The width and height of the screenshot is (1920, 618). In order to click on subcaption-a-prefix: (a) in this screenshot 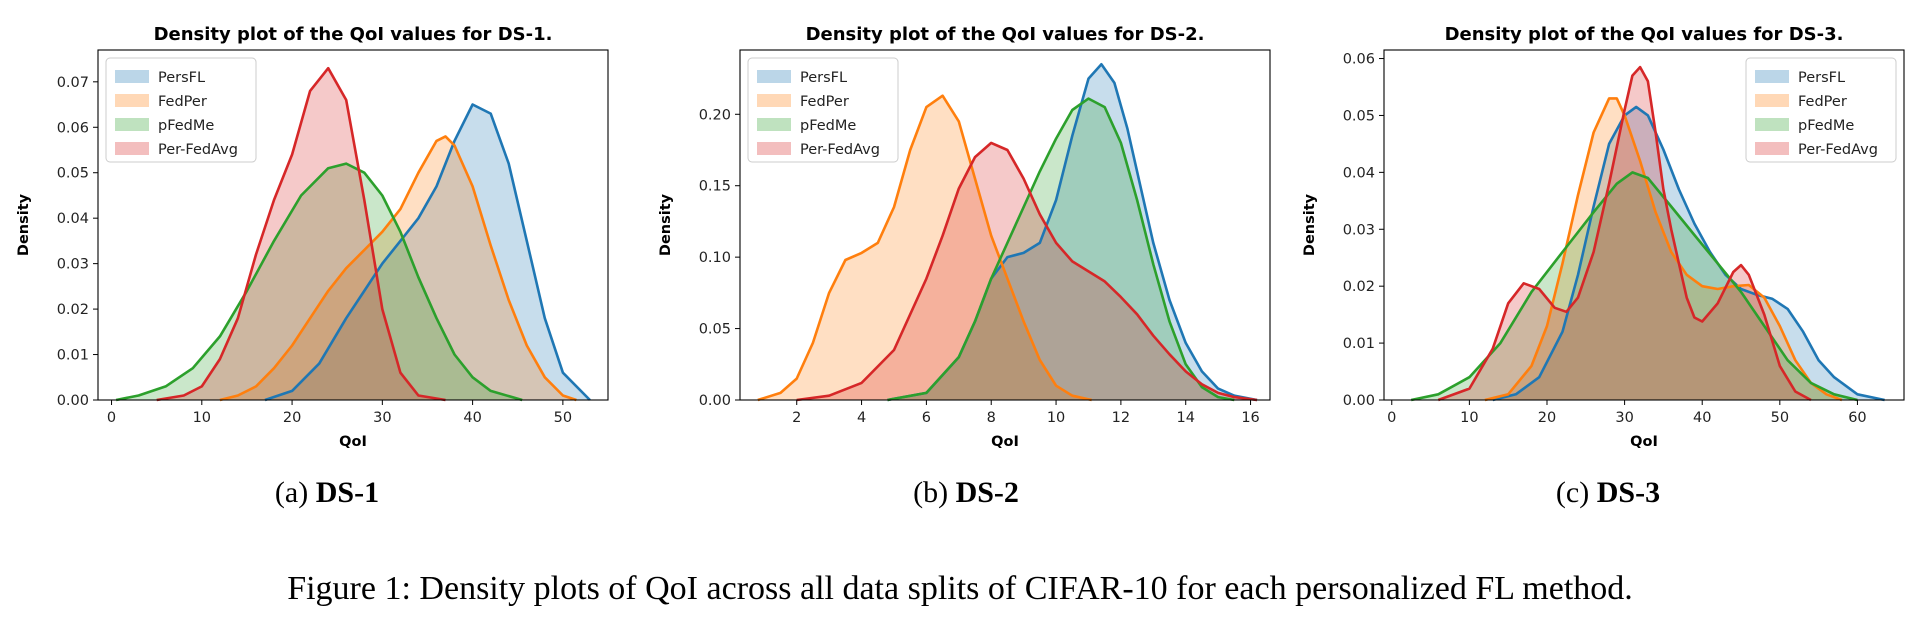, I will do `click(291, 492)`.